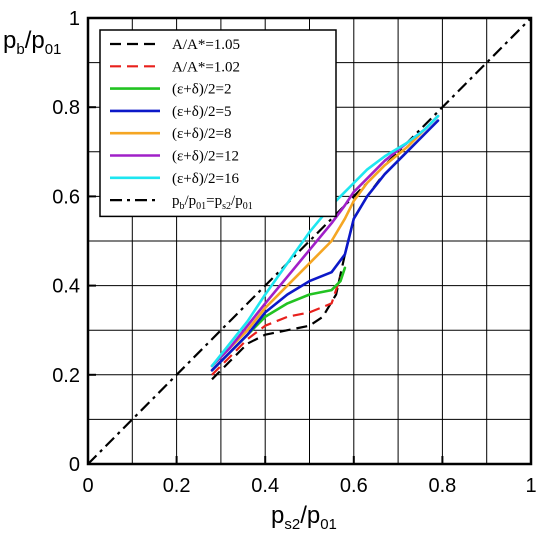 The width and height of the screenshot is (550, 534). Describe the element at coordinates (212, 202) in the screenshot. I see `legend-label-7: pb/p01=ps2/p01` at that location.